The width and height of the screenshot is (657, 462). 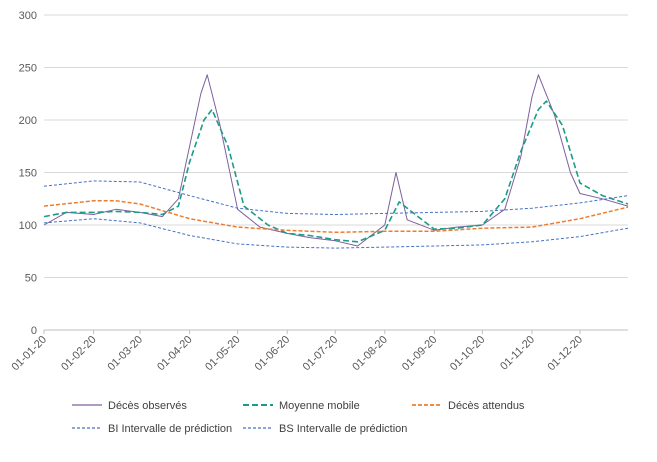 What do you see at coordinates (420, 354) in the screenshot?
I see `x-tick-label: 01-09-20` at bounding box center [420, 354].